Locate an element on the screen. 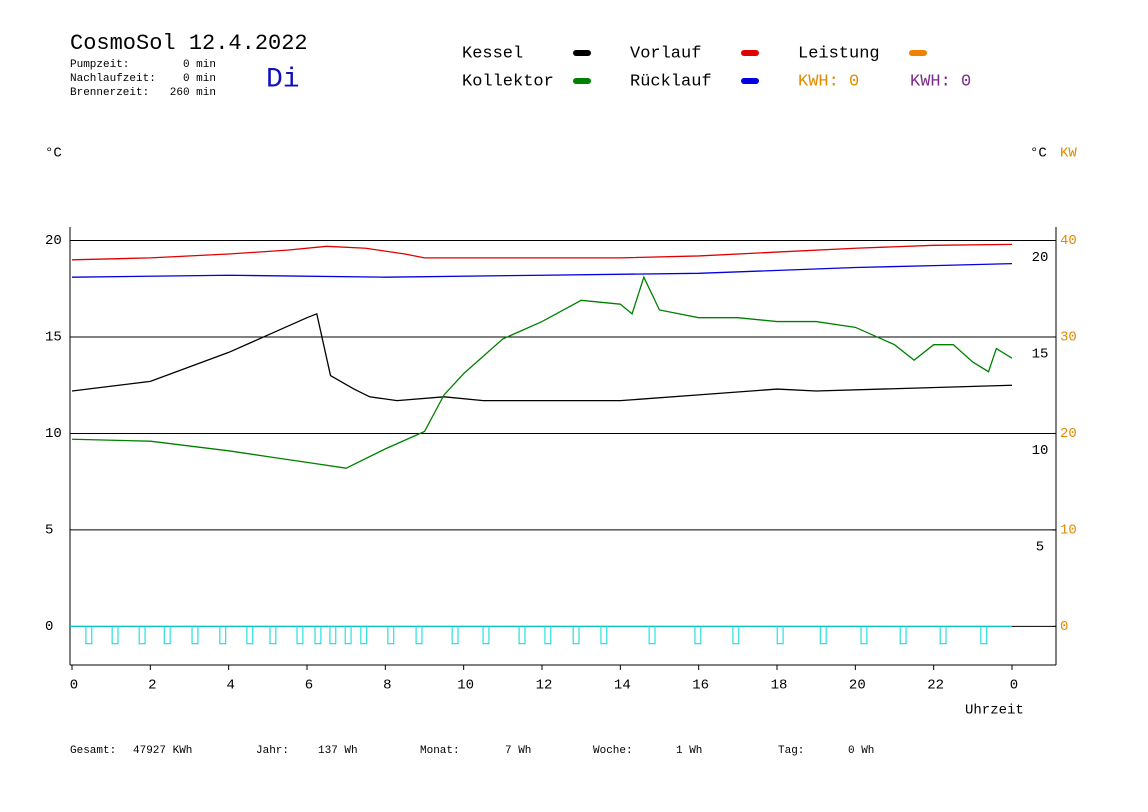 This screenshot has height=812, width=1148. footer-label: Monat: is located at coordinates (440, 751).